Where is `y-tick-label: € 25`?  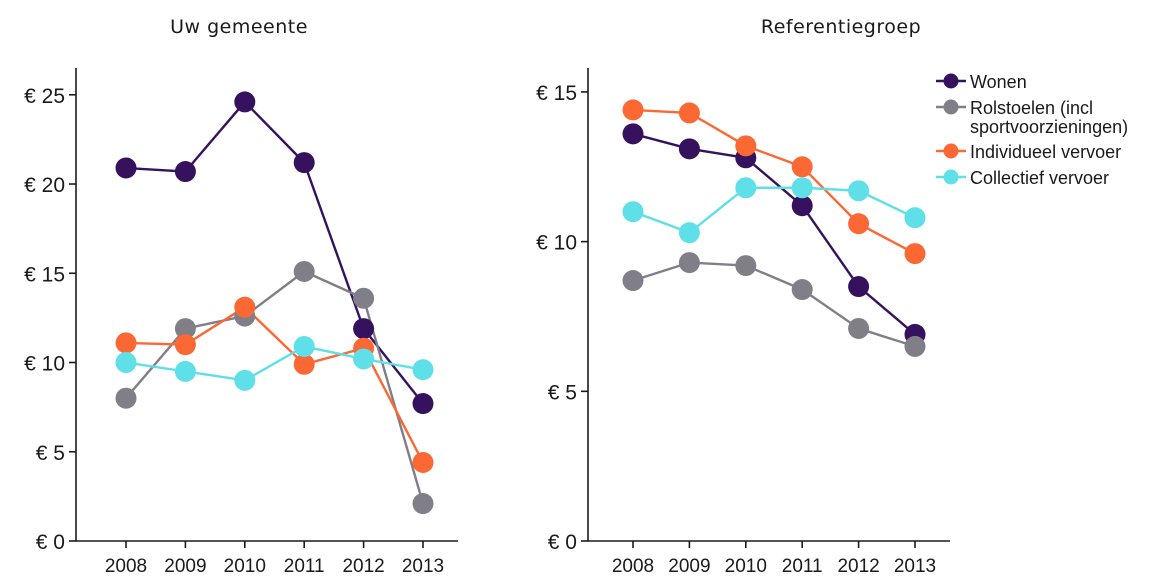 y-tick-label: € 25 is located at coordinates (44, 96).